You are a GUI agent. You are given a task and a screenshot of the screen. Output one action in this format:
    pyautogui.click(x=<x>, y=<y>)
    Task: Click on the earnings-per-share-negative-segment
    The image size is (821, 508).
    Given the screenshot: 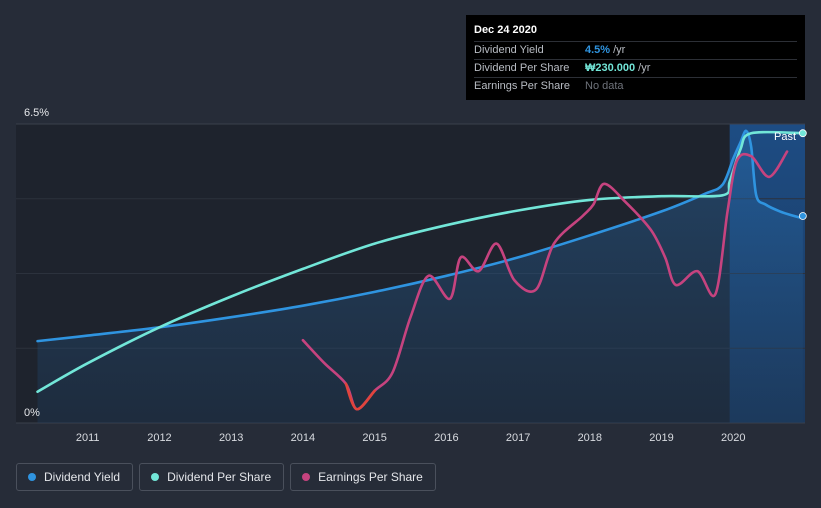 What is the action you would take?
    pyautogui.click(x=360, y=396)
    